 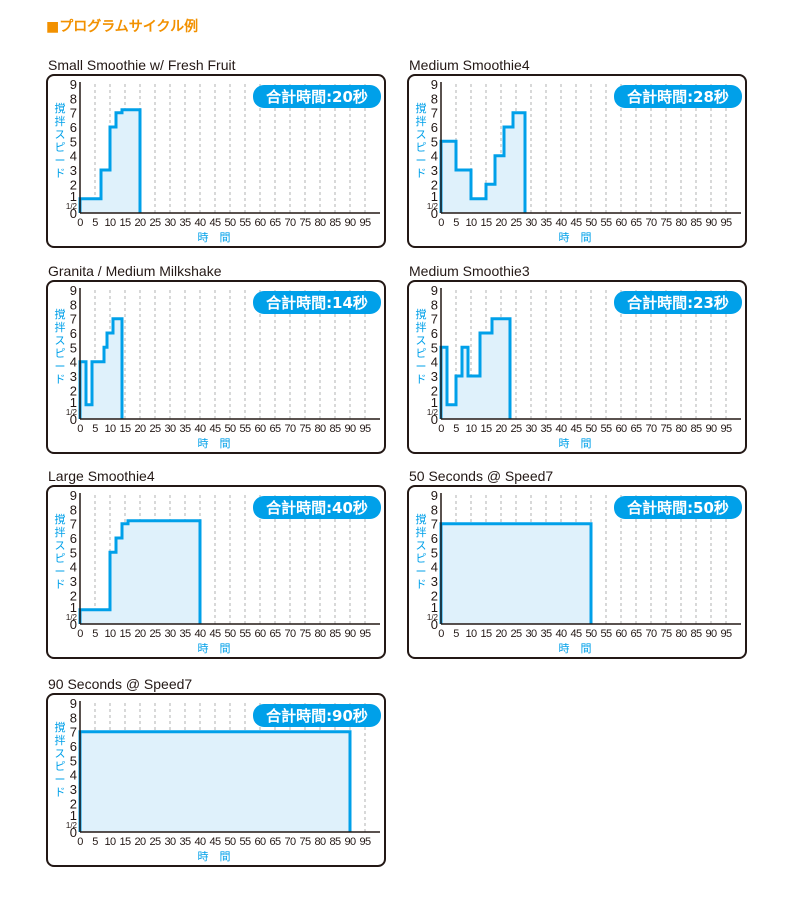 What do you see at coordinates (215, 429) in the screenshot?
I see `x-tick-label: 45` at bounding box center [215, 429].